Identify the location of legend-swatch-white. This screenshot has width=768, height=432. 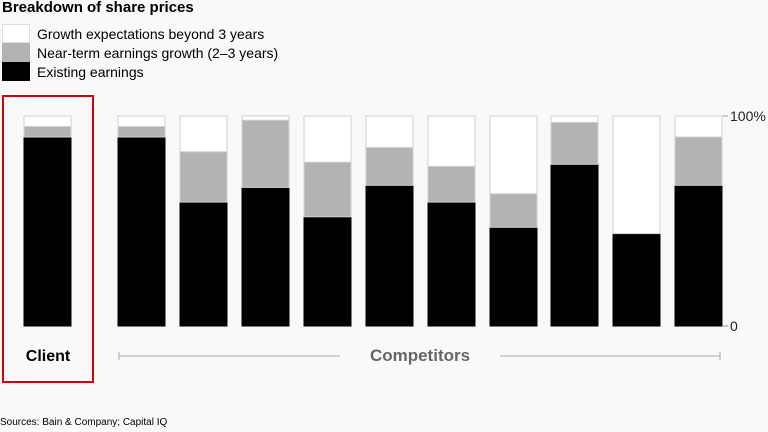
(16, 33).